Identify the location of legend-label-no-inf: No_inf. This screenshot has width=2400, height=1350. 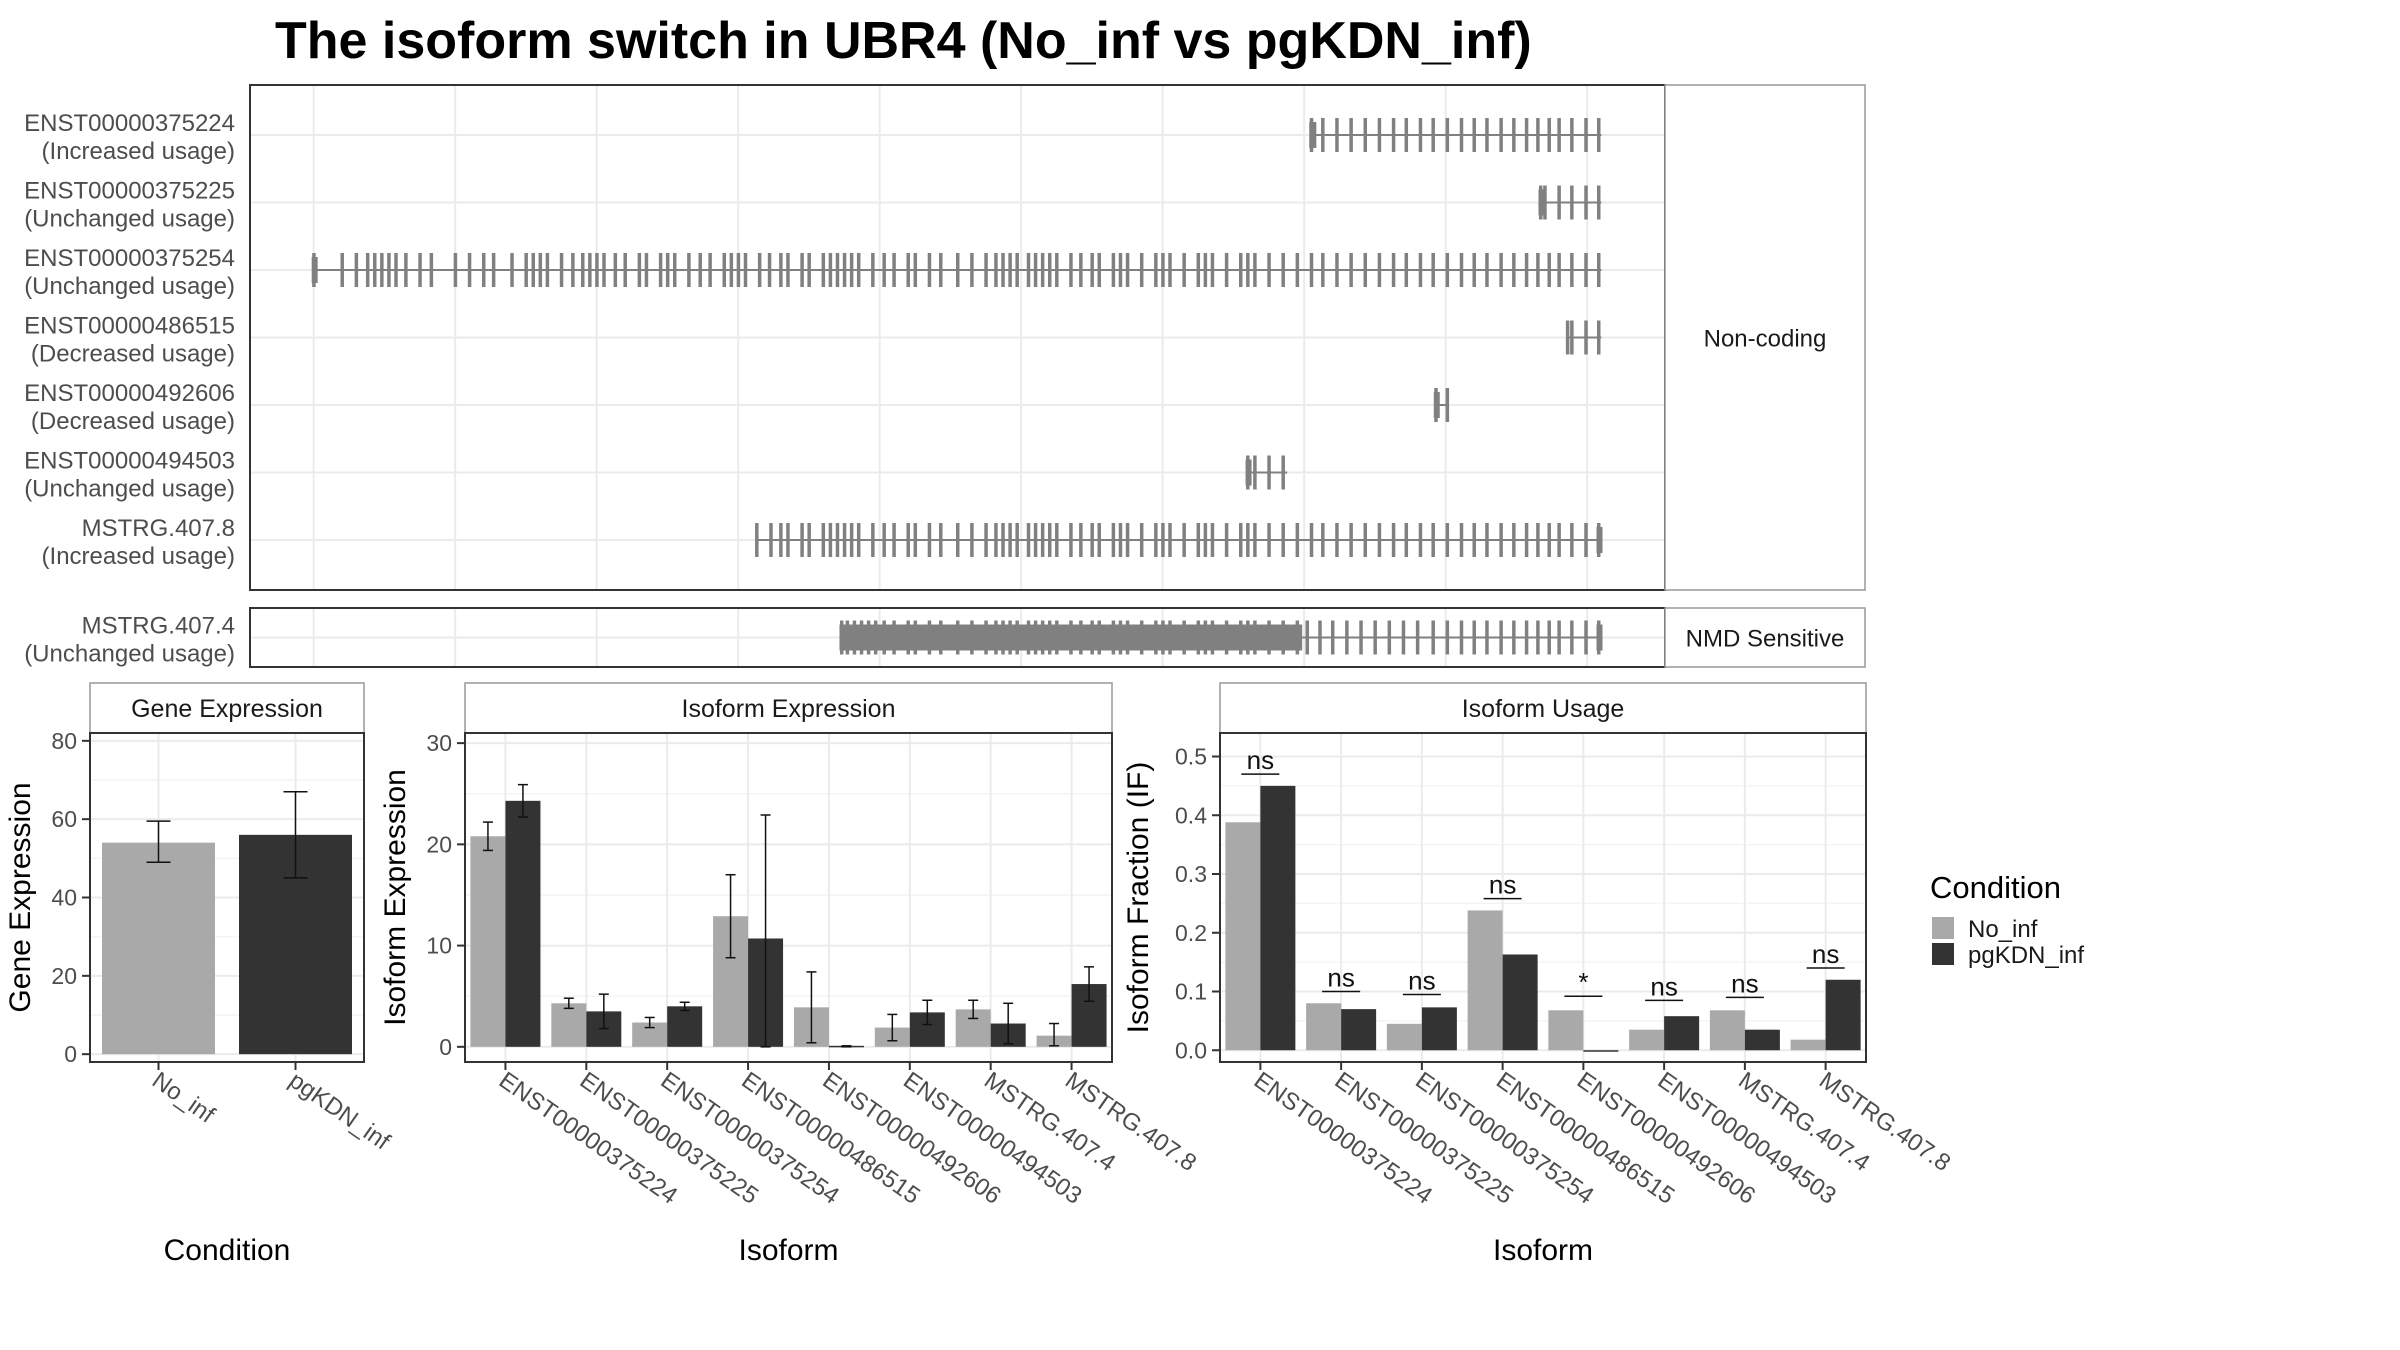
(2003, 929).